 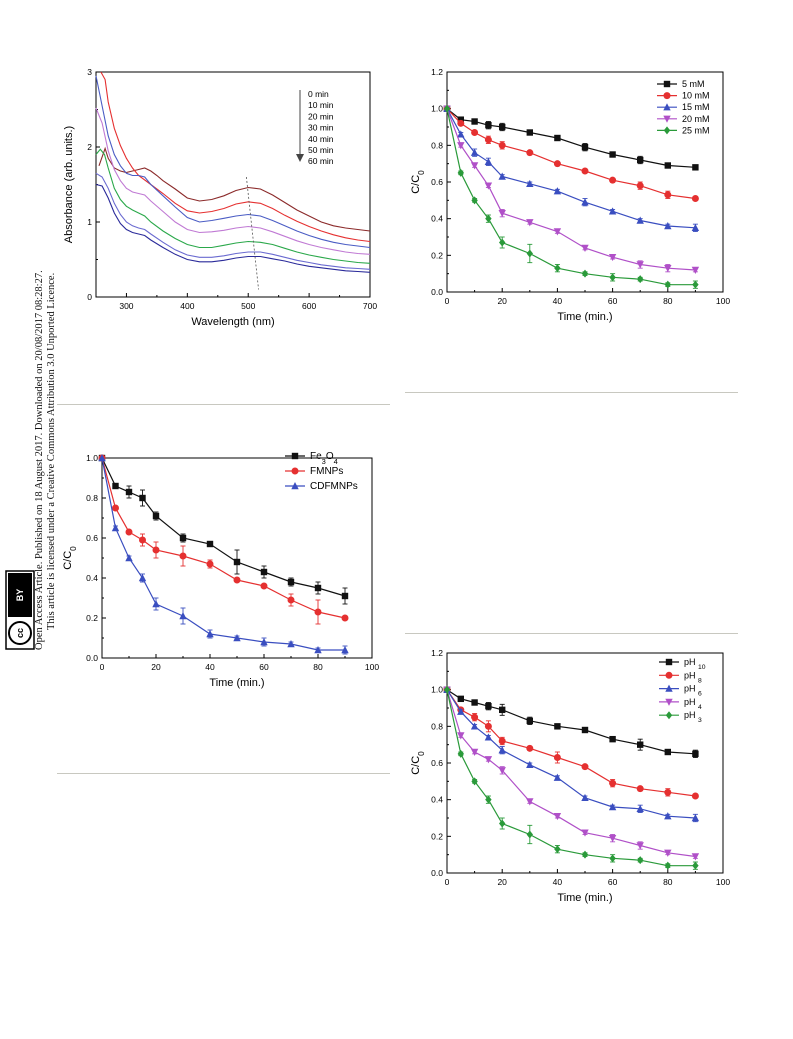 I want to click on cc-by-label: BY, so click(x=20, y=595).